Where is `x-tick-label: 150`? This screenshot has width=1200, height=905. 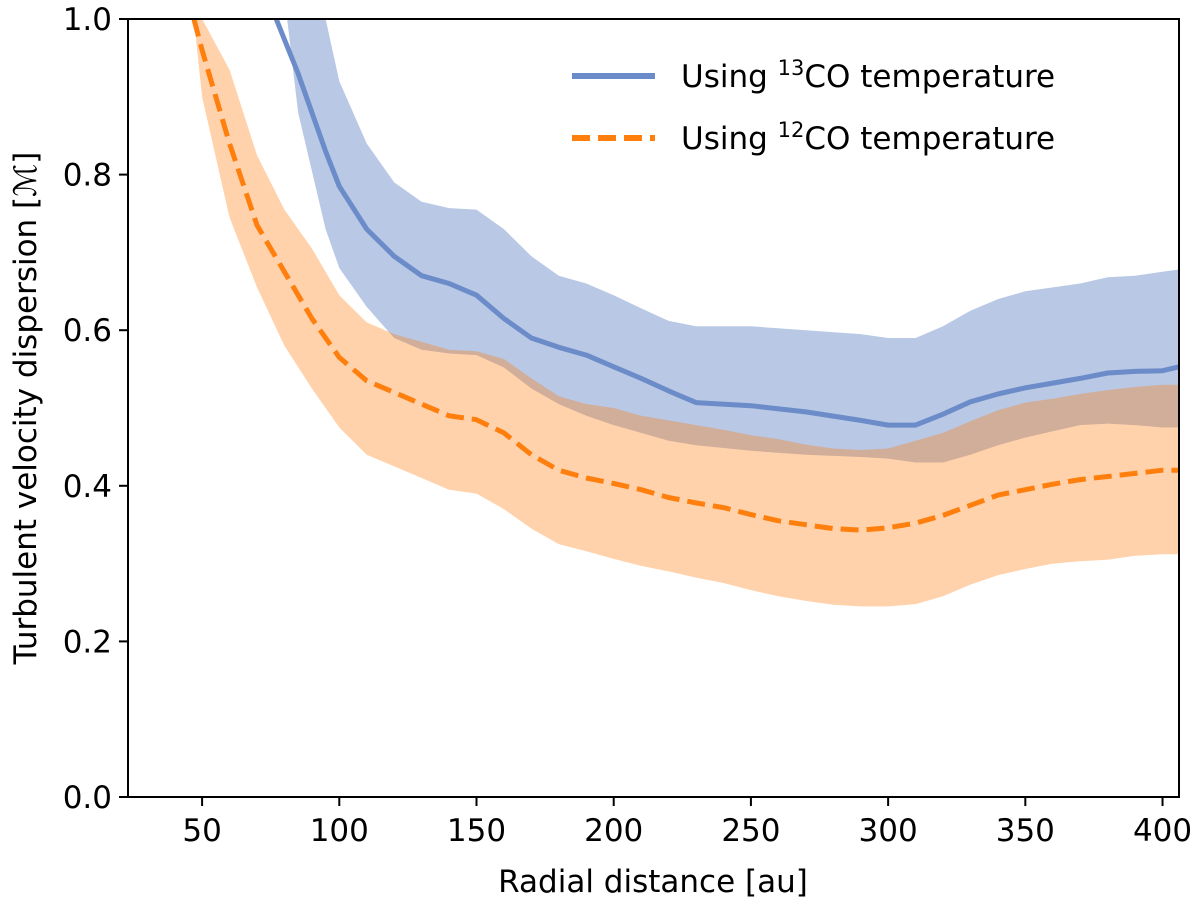 x-tick-label: 150 is located at coordinates (476, 831).